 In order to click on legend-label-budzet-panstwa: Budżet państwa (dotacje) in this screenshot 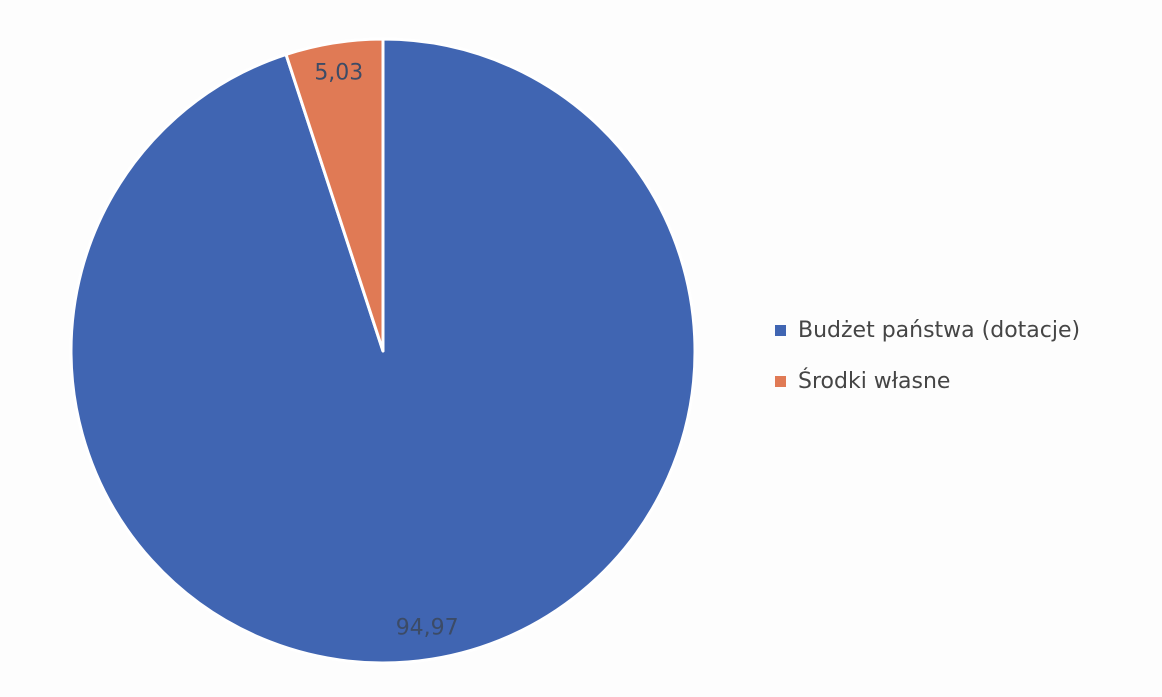, I will do `click(939, 330)`.